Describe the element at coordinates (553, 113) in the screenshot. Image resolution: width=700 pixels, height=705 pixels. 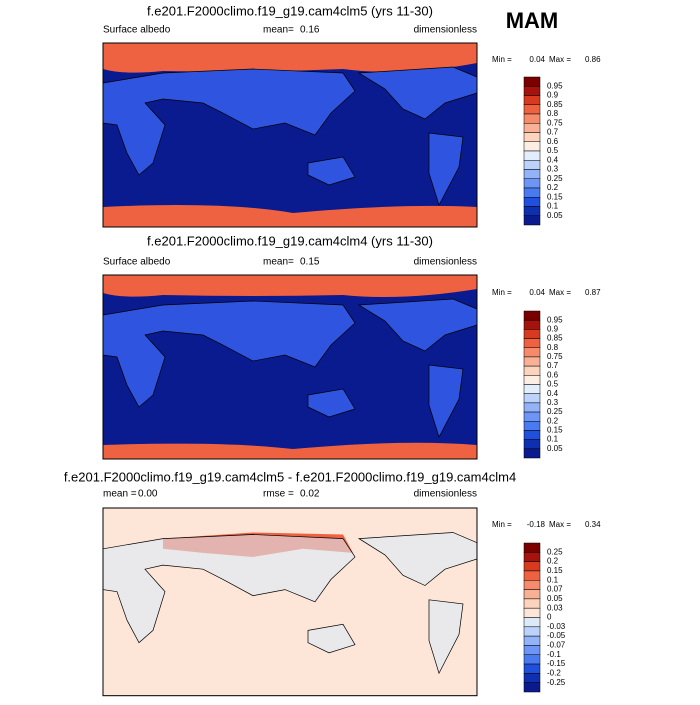
I see `colorbar-label: 0.8` at that location.